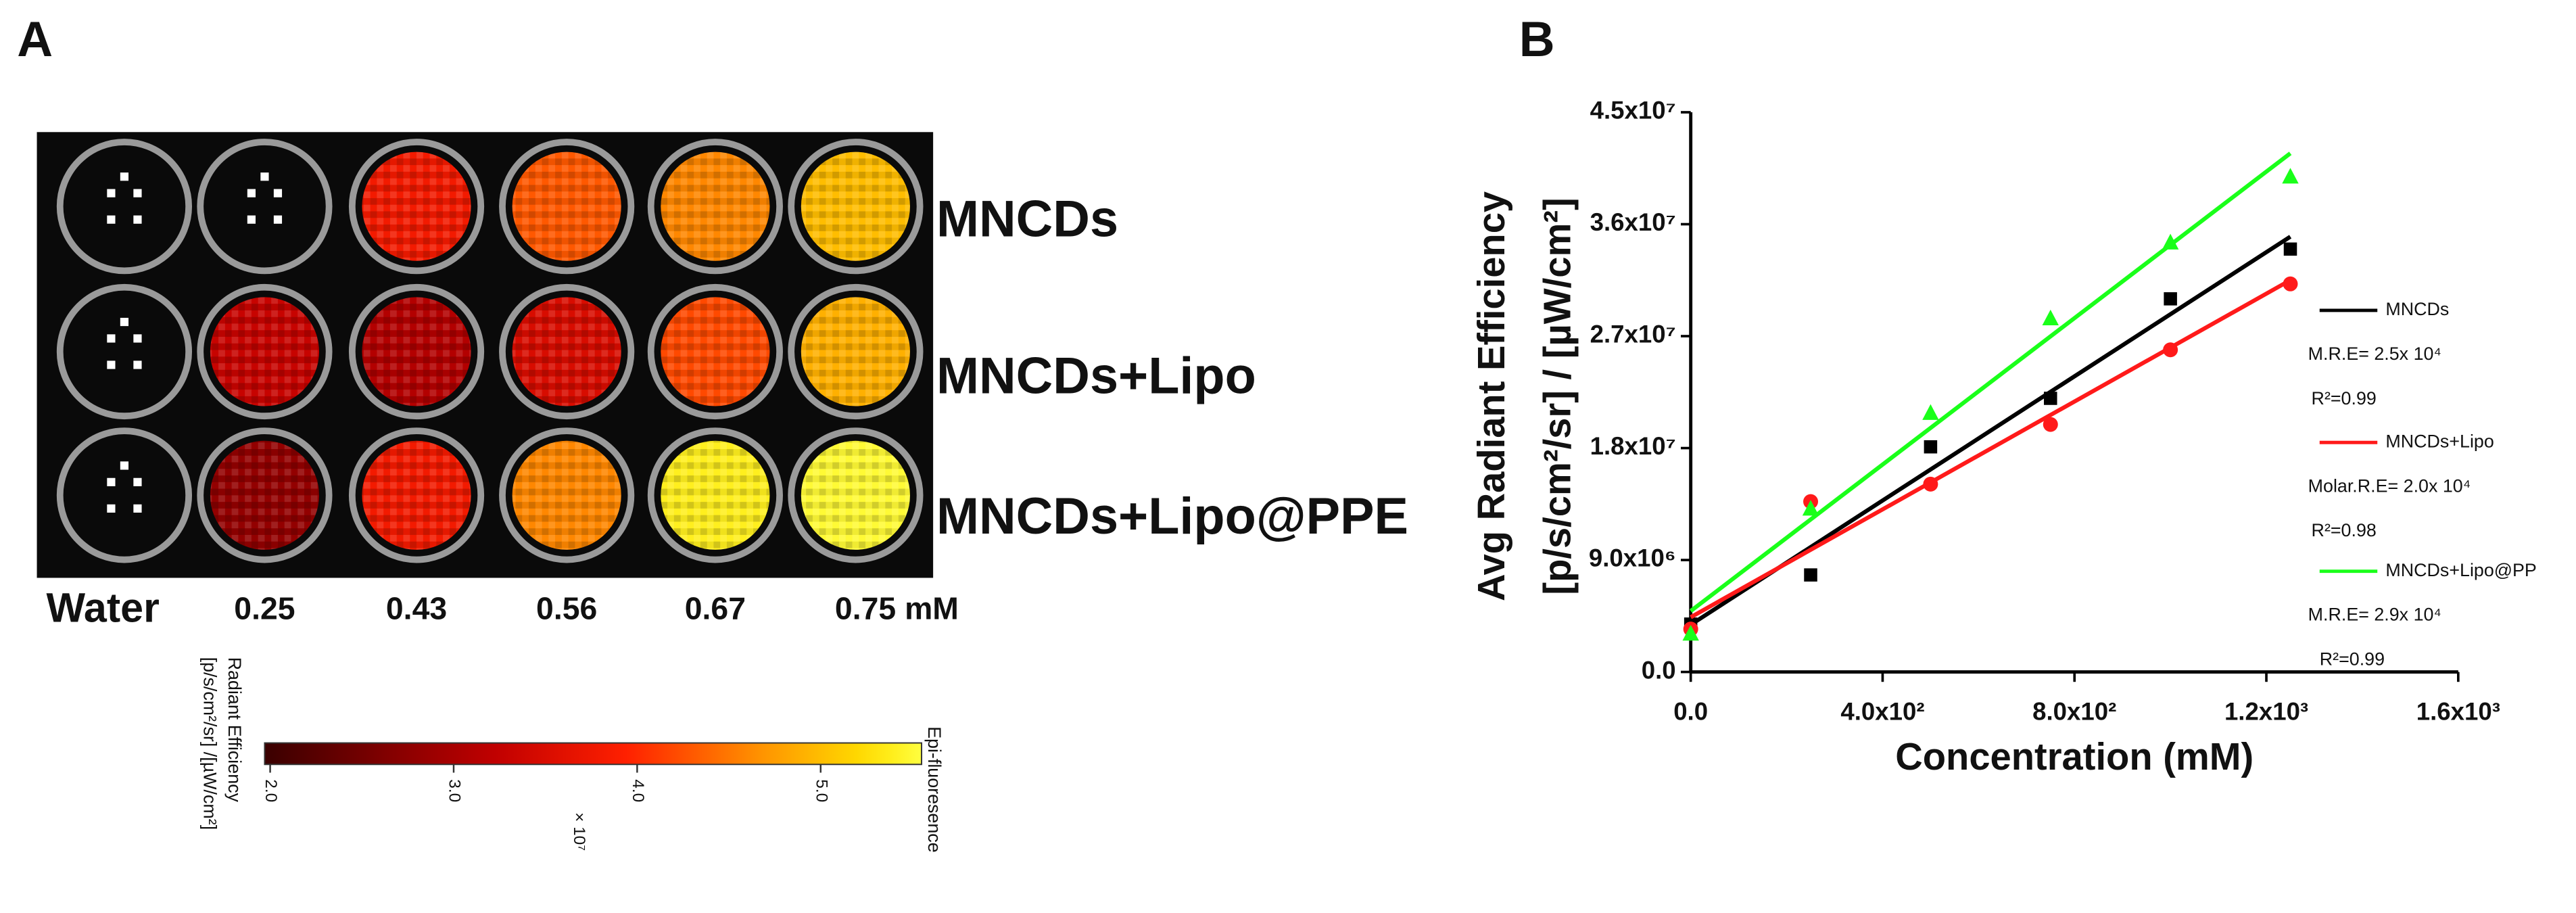  What do you see at coordinates (455, 790) in the screenshot?
I see `colorbar-tick-label: 3.0` at bounding box center [455, 790].